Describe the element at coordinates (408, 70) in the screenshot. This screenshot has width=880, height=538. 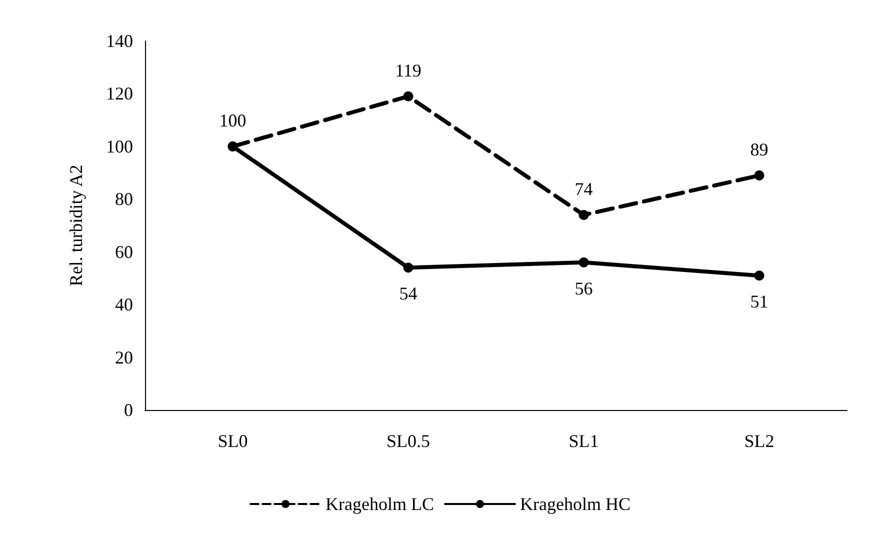
I see `data-label: 119` at that location.